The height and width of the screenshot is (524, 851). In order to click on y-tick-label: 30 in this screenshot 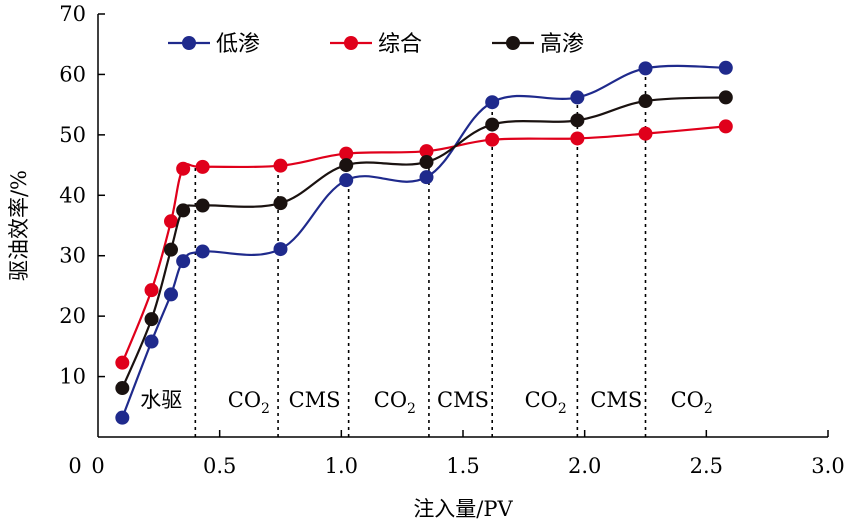, I will do `click(72, 256)`.